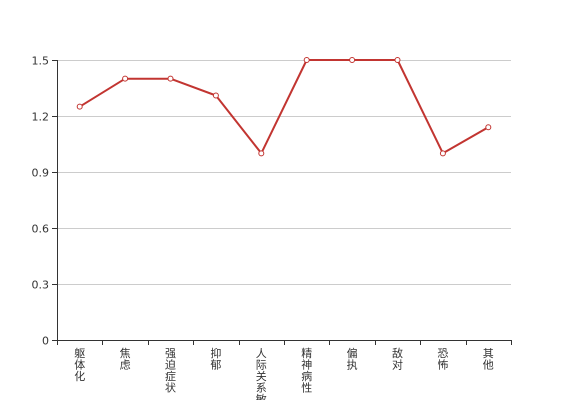 The image size is (567, 400). I want to click on y-tick-label: 1.5, so click(41, 61).